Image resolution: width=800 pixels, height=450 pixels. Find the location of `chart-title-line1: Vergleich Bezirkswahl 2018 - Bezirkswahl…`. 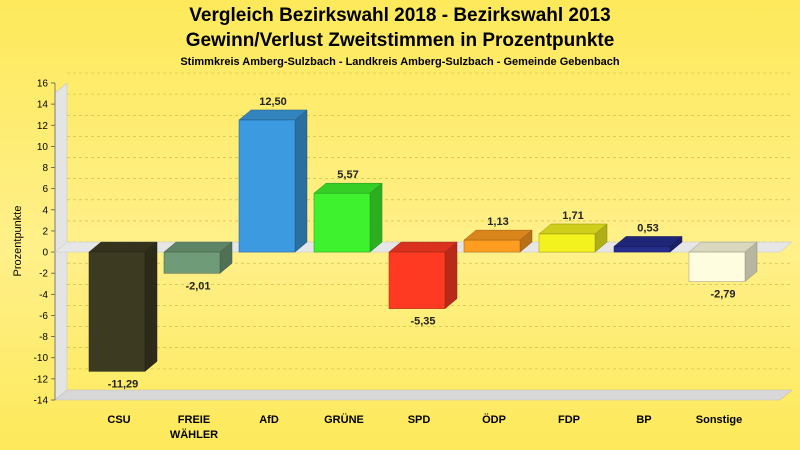

chart-title-line1: Vergleich Bezirkswahl 2018 - Bezirkswahl… is located at coordinates (399, 15).